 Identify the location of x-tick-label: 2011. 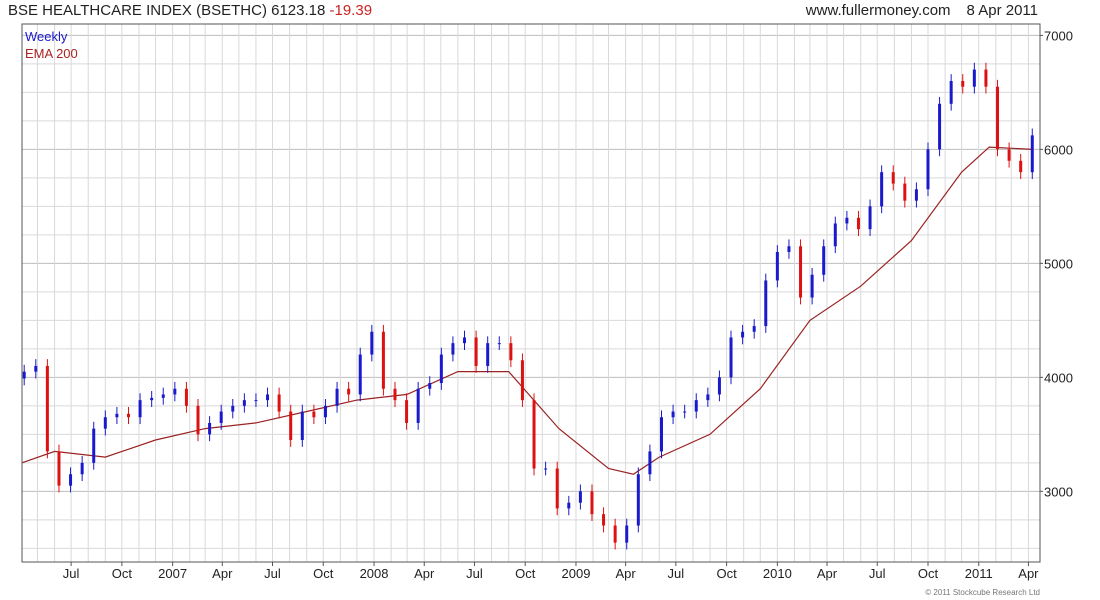
(979, 573).